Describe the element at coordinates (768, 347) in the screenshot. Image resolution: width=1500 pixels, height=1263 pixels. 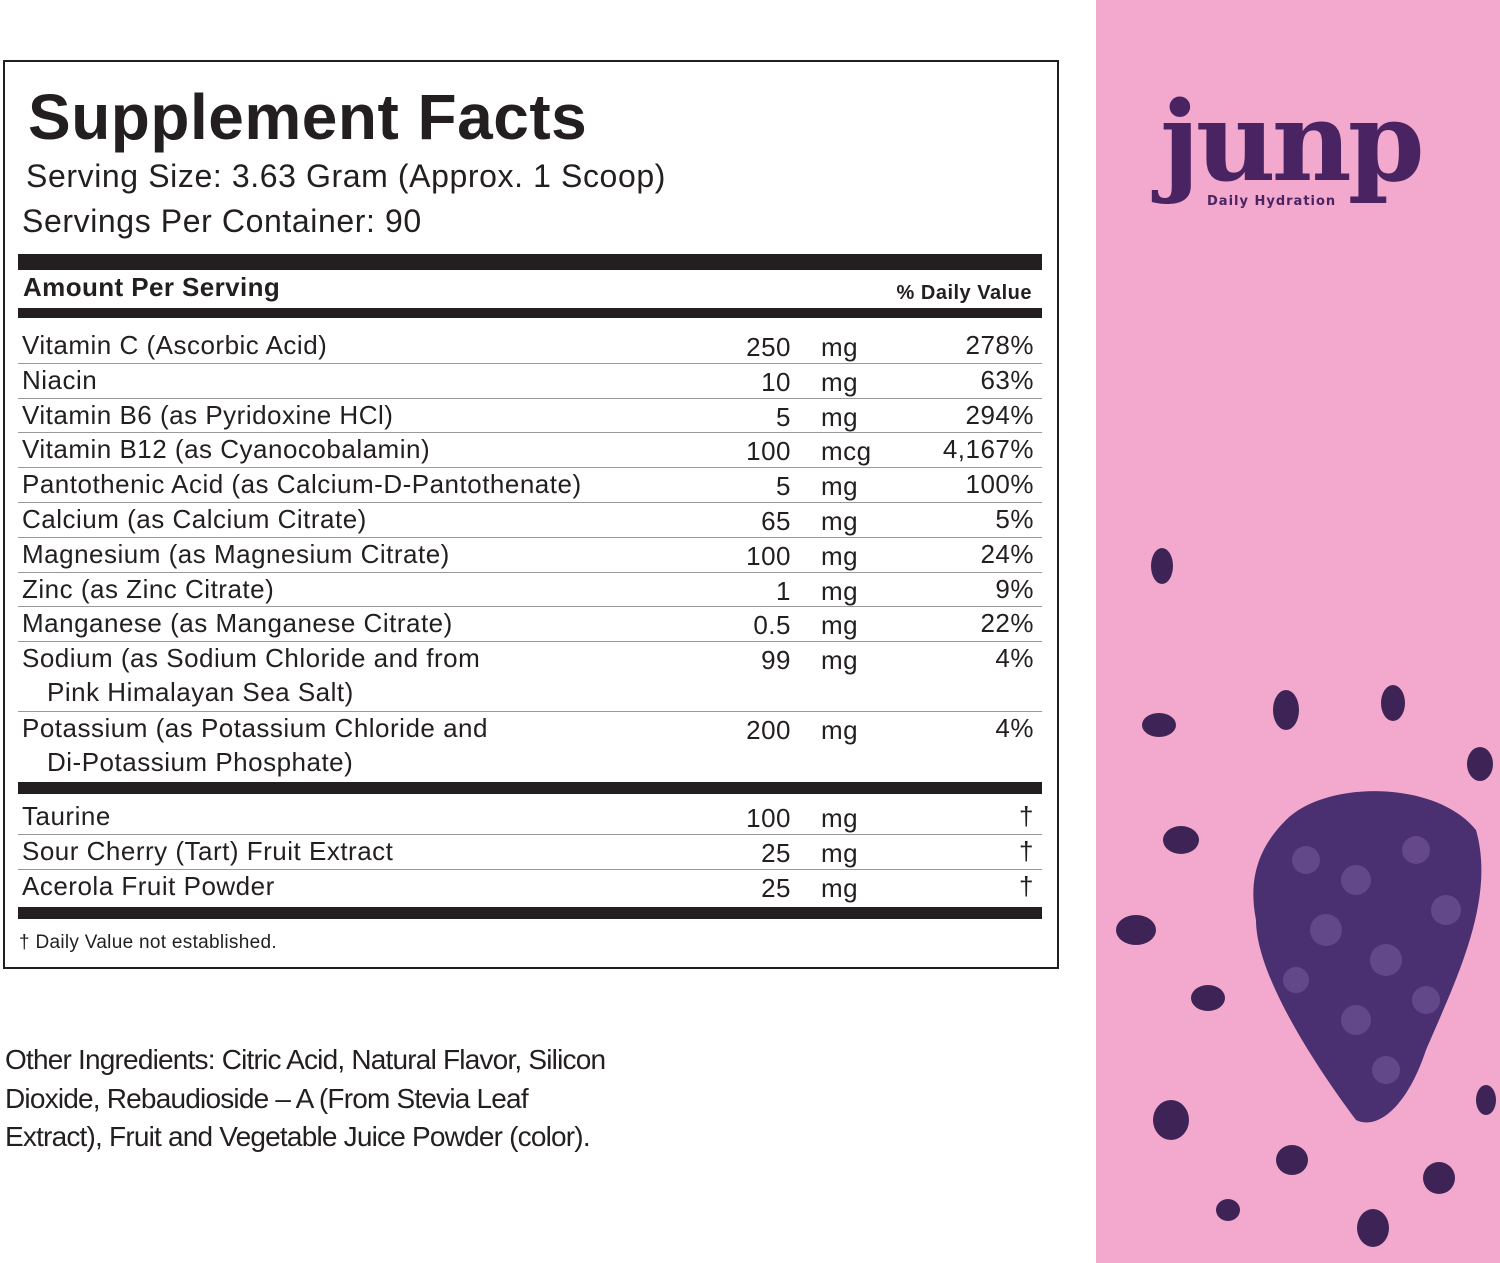
I see `amount: 250` at that location.